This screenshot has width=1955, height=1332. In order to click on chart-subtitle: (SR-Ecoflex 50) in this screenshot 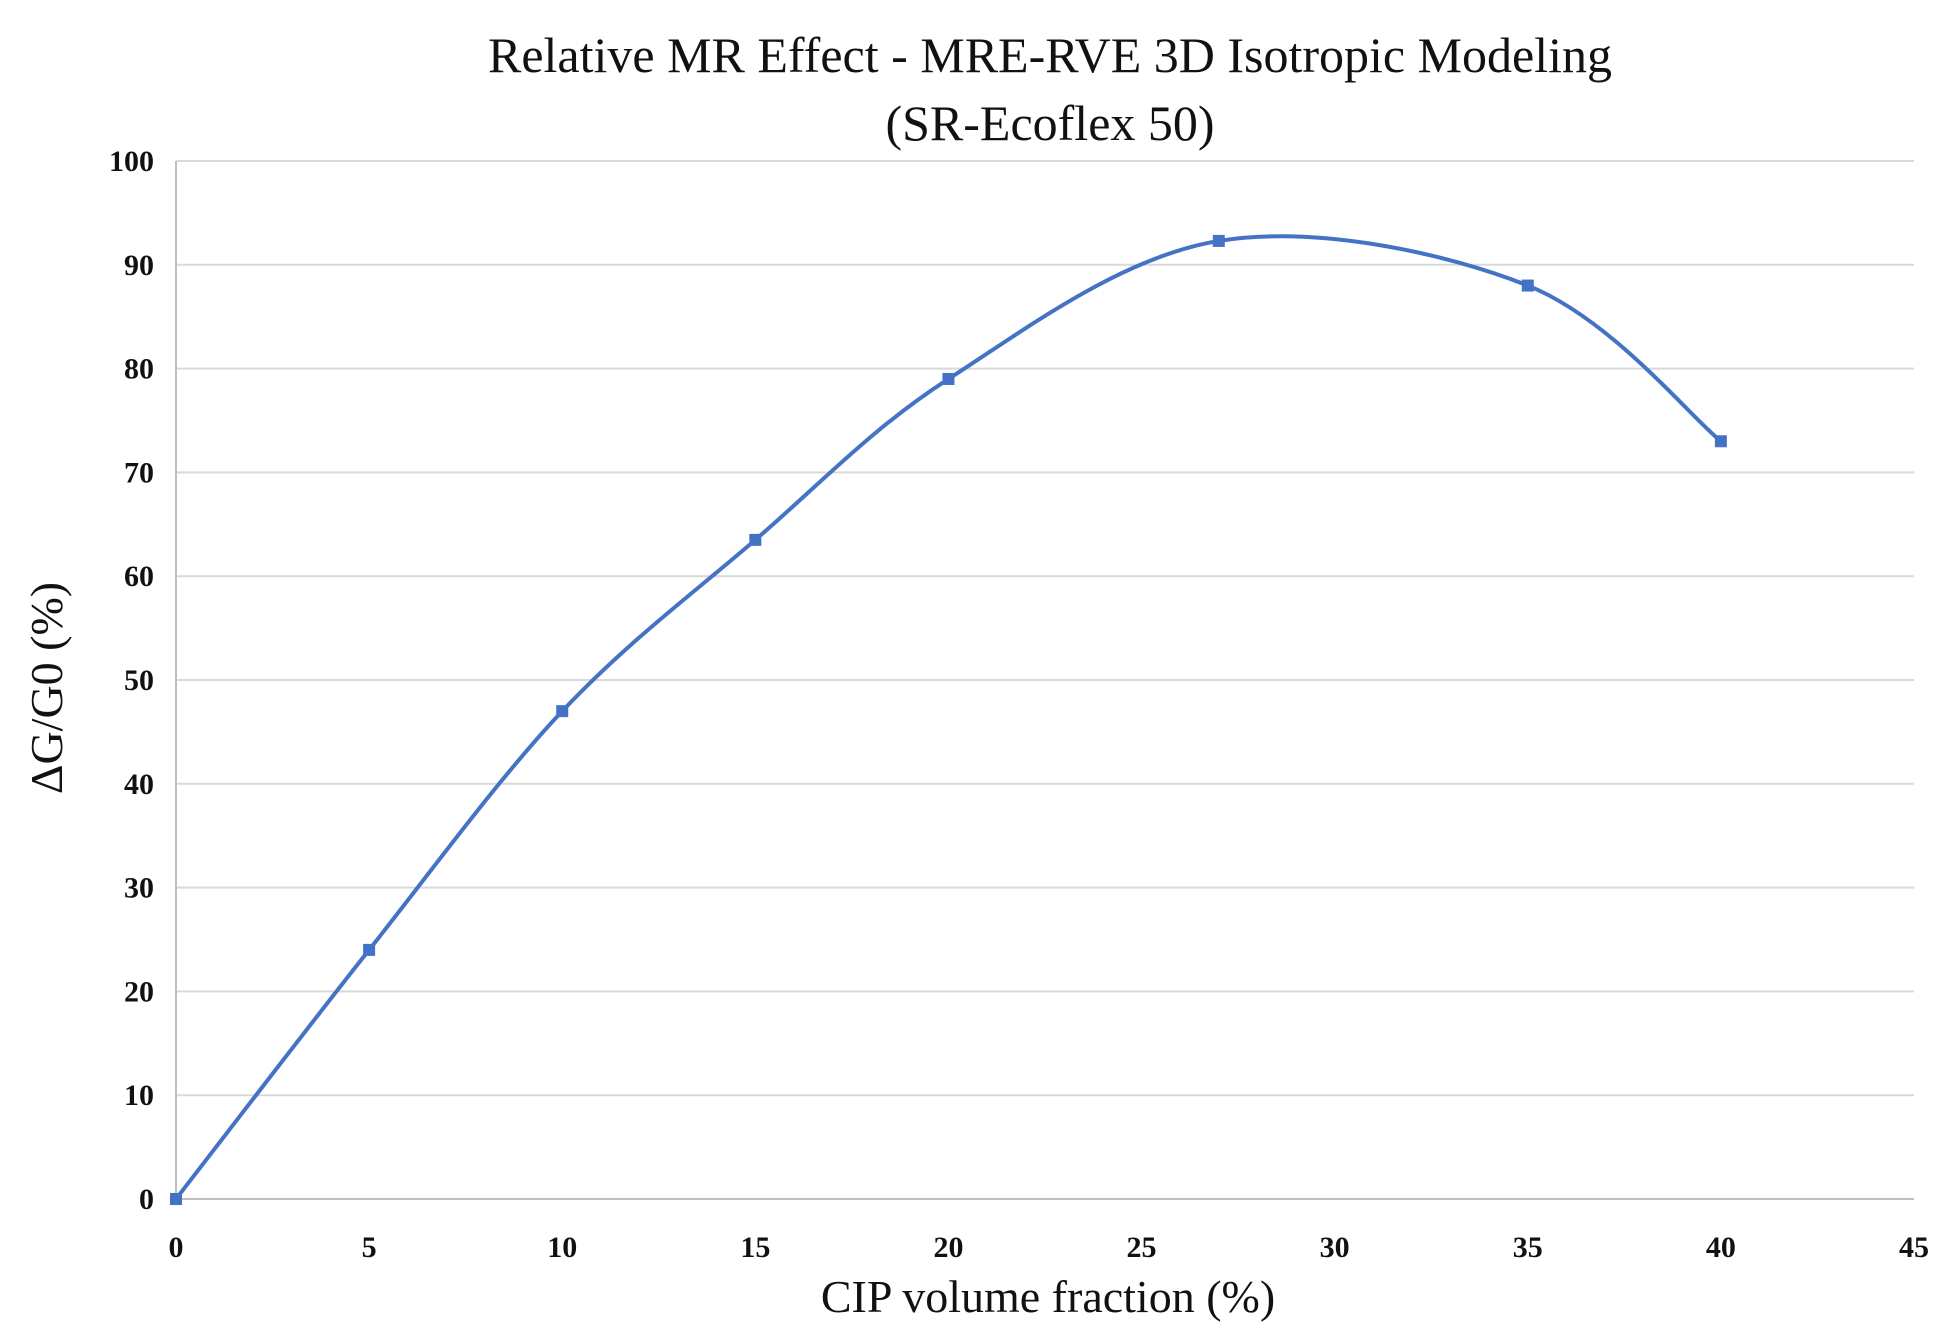, I will do `click(1049, 123)`.